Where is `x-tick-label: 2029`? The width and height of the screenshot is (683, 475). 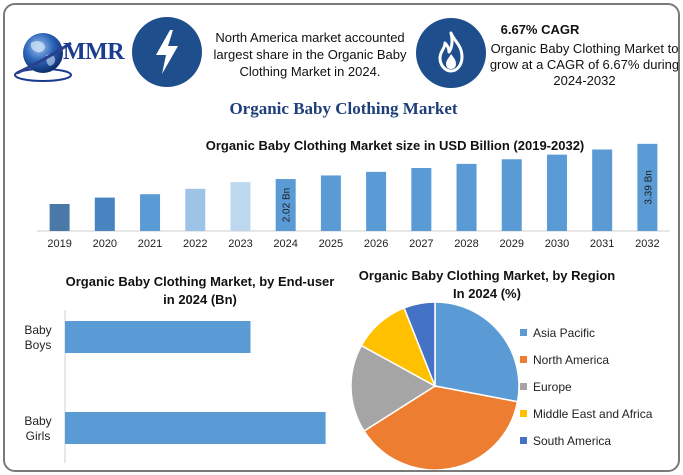
x-tick-label: 2029 is located at coordinates (512, 244).